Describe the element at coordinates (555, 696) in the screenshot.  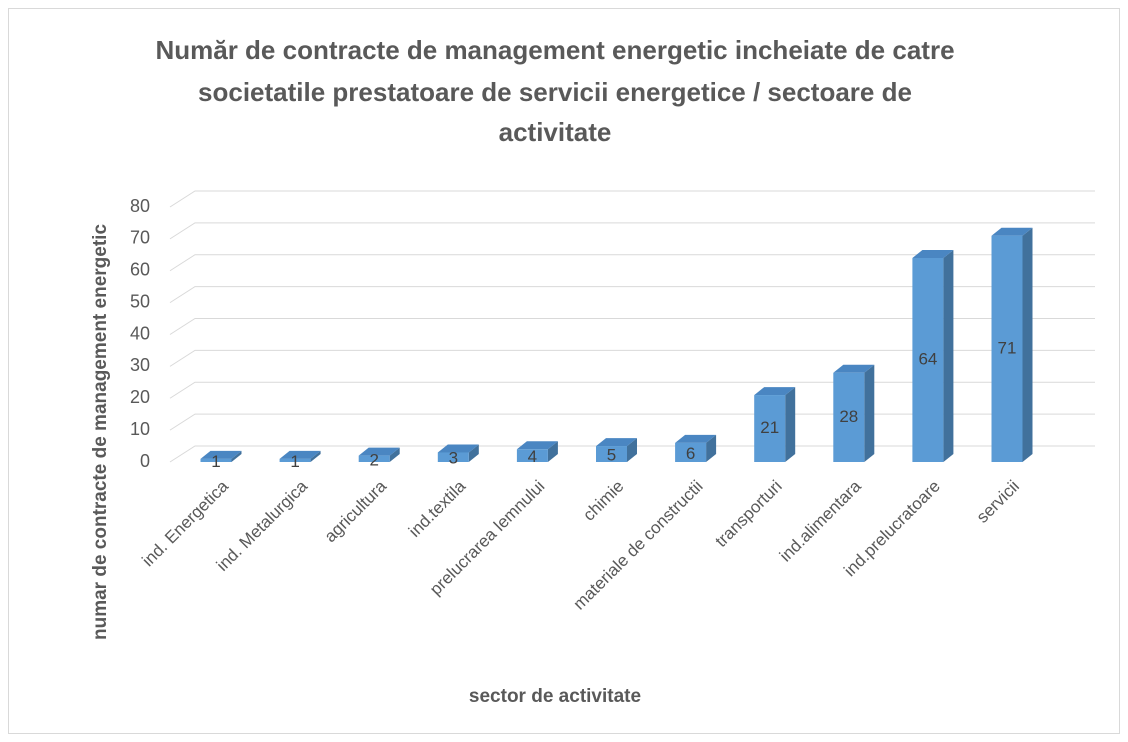
I see `x-axis-title: sector de activitate` at that location.